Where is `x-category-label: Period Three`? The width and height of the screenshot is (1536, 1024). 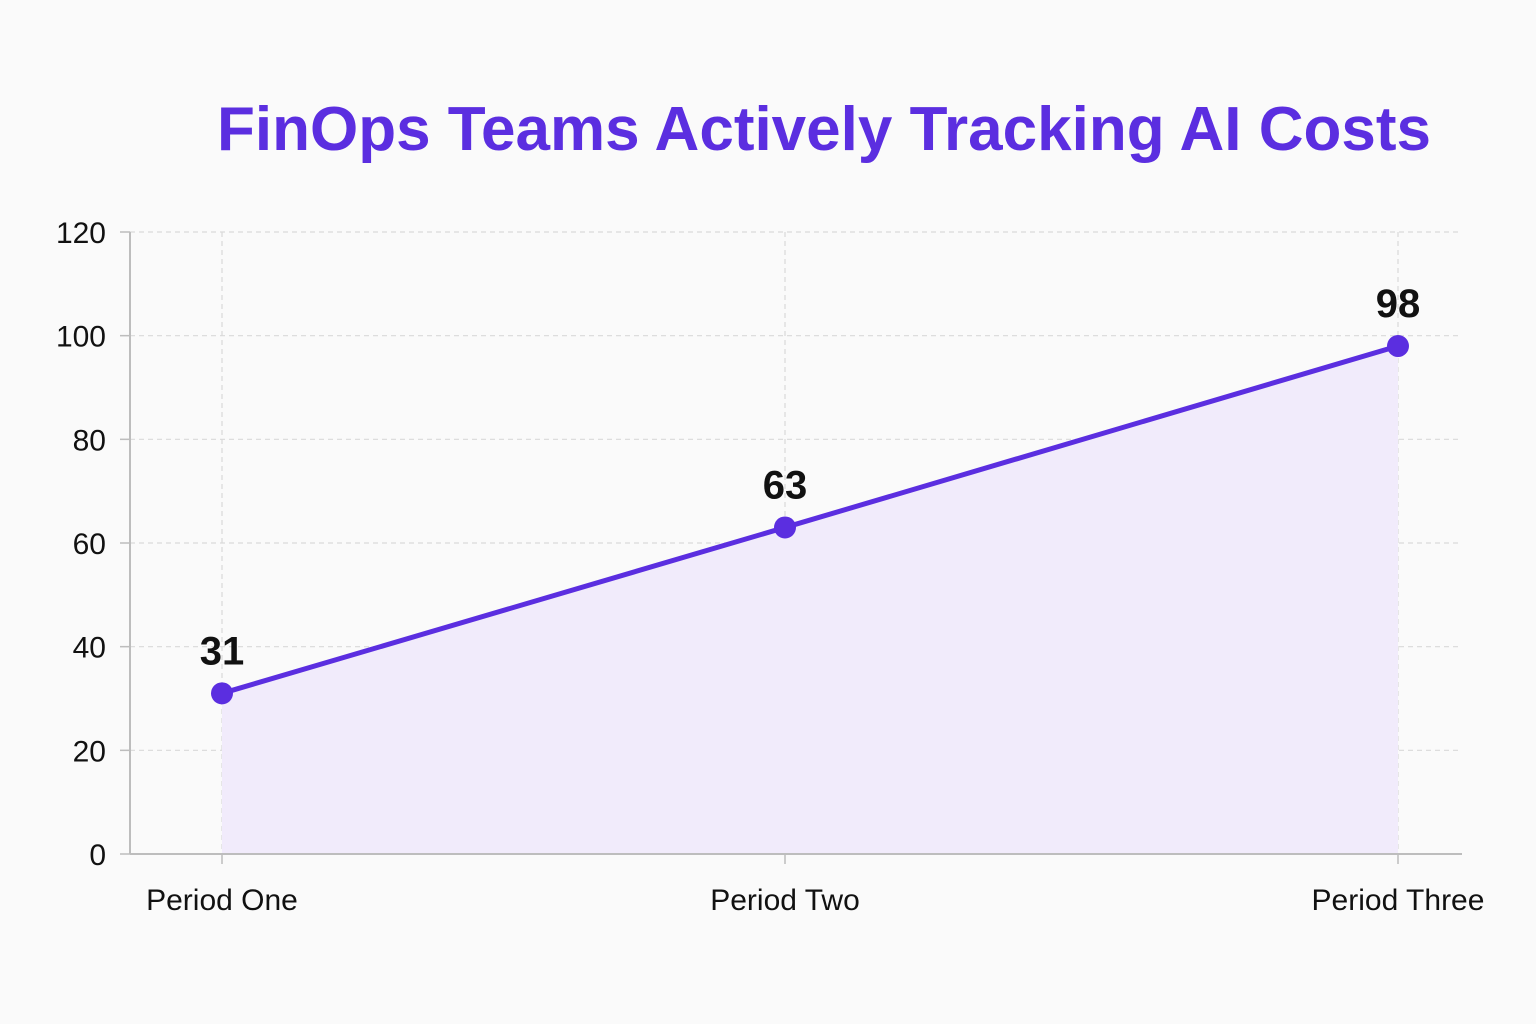 x-category-label: Period Three is located at coordinates (1398, 900).